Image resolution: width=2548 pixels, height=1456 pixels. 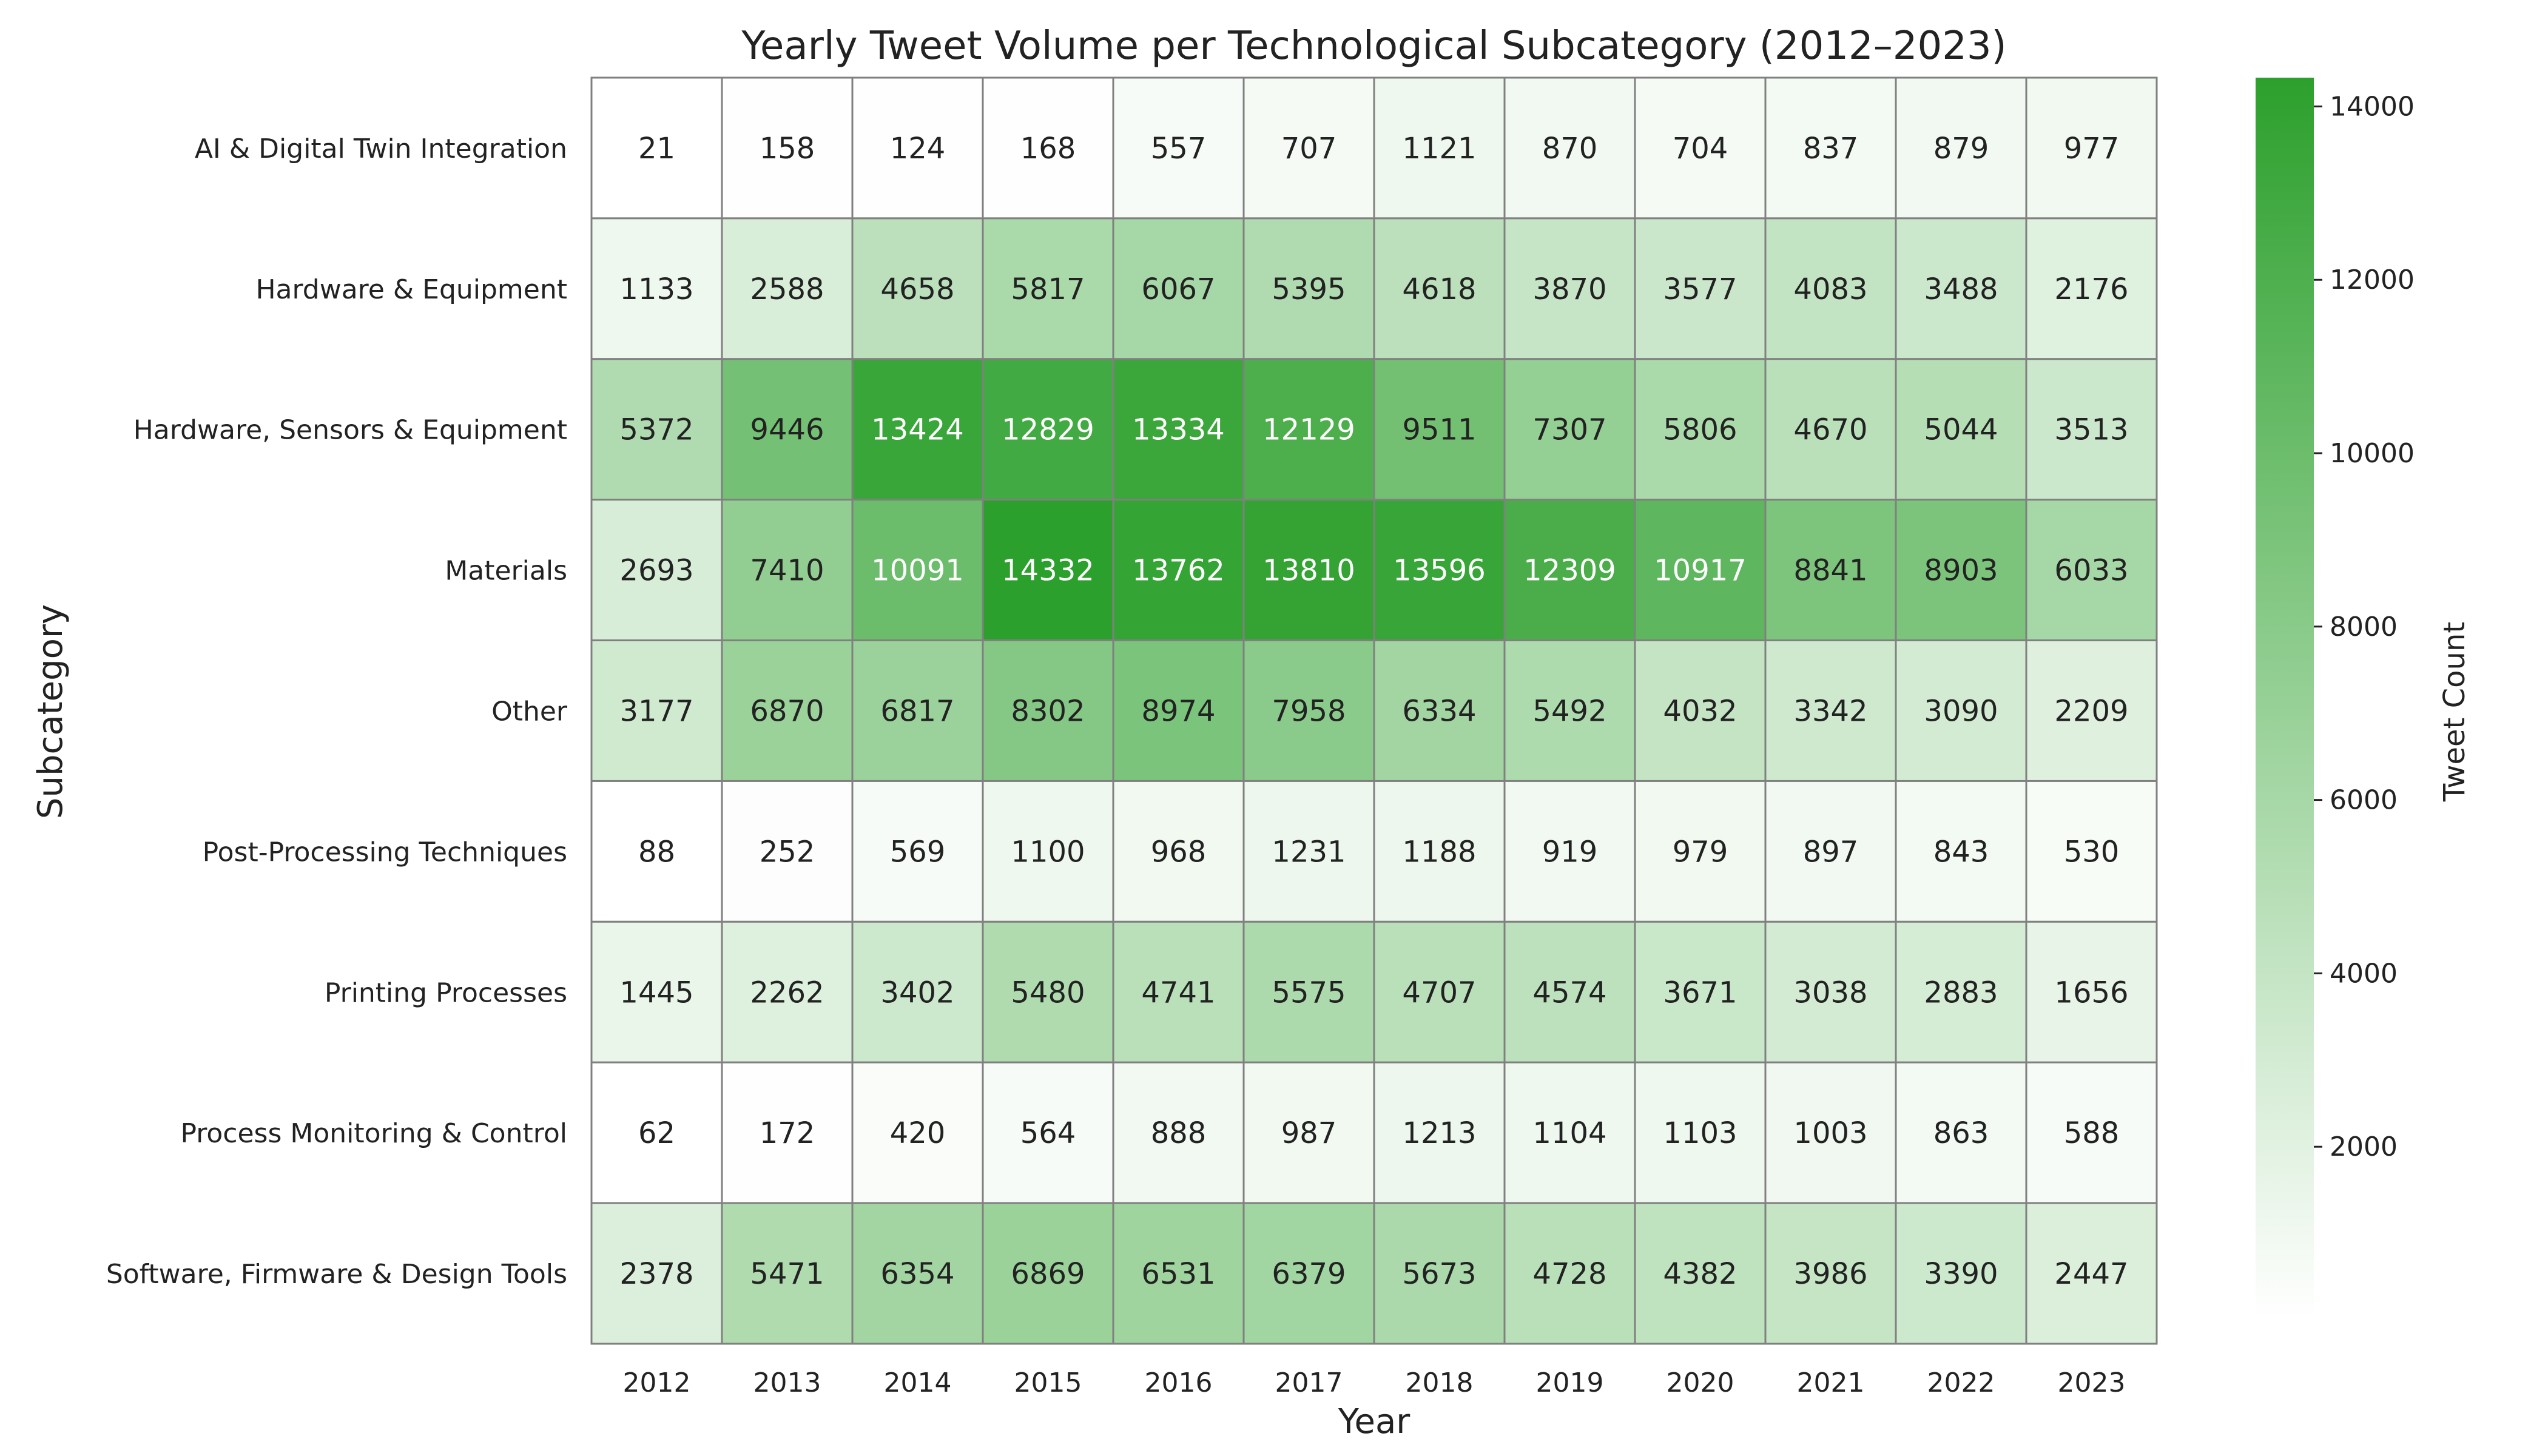 I want to click on cell-value-label: 4083, so click(x=1830, y=289).